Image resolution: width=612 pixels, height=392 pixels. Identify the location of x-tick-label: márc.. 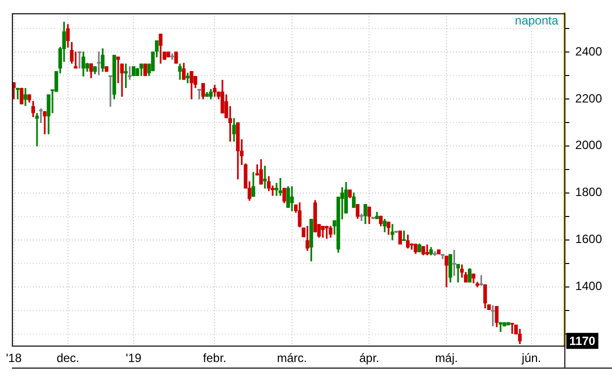
(291, 358).